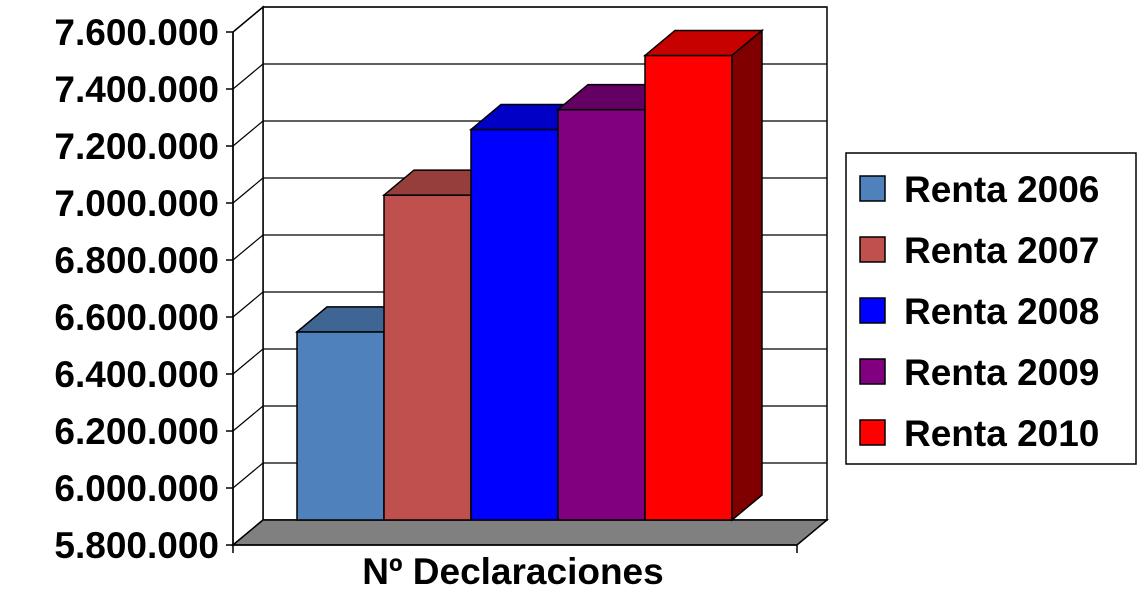 The image size is (1143, 607). Describe the element at coordinates (1001, 311) in the screenshot. I see `legend-label: Renta 2008` at that location.